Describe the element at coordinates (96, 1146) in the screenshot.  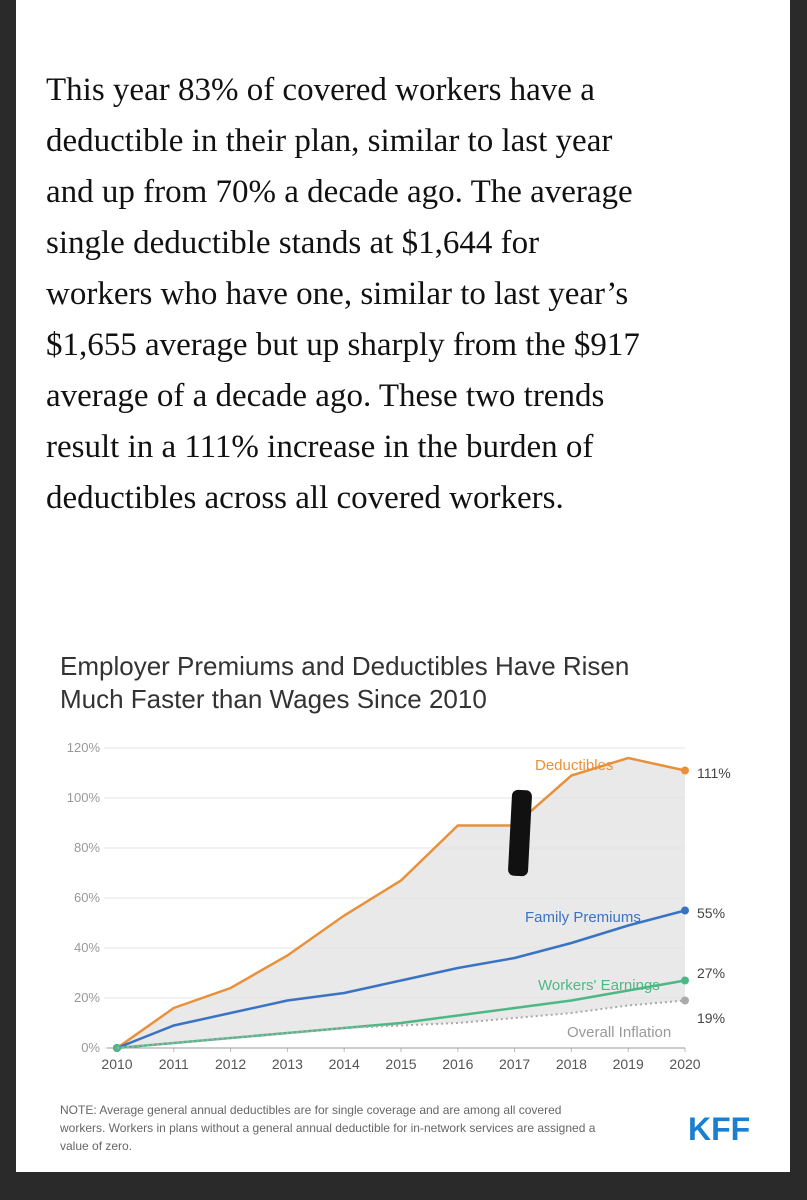
I see `note-line: value of zero.` at that location.